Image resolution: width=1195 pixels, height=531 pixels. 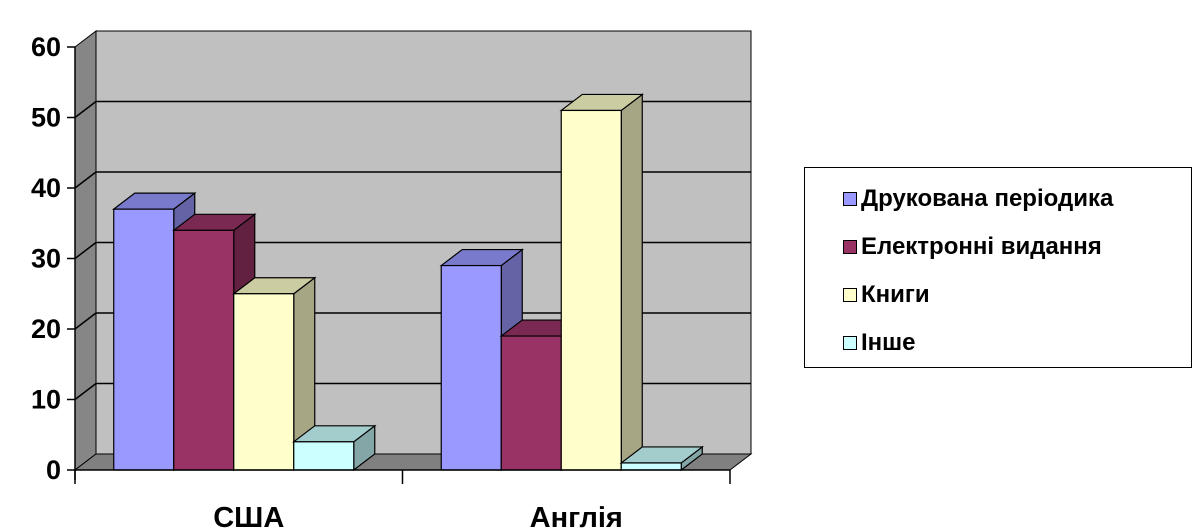 I want to click on y-tick-label: 30, so click(x=46, y=259).